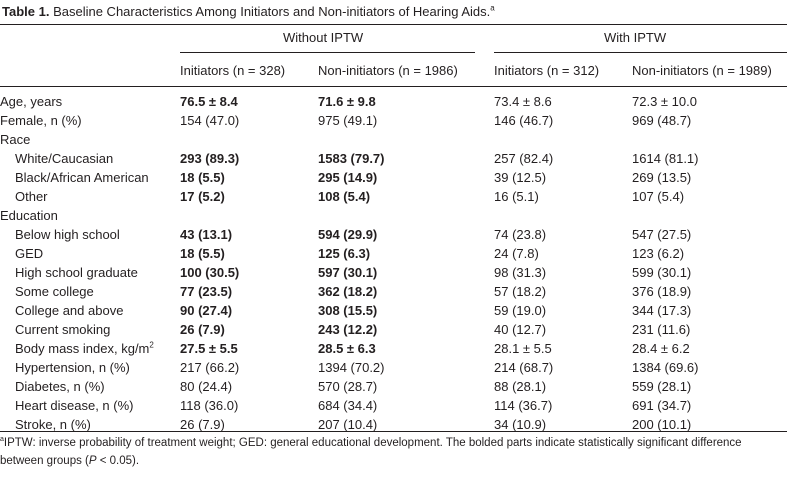 The height and width of the screenshot is (478, 787). I want to click on footnote-p-symbol: P, so click(92, 461).